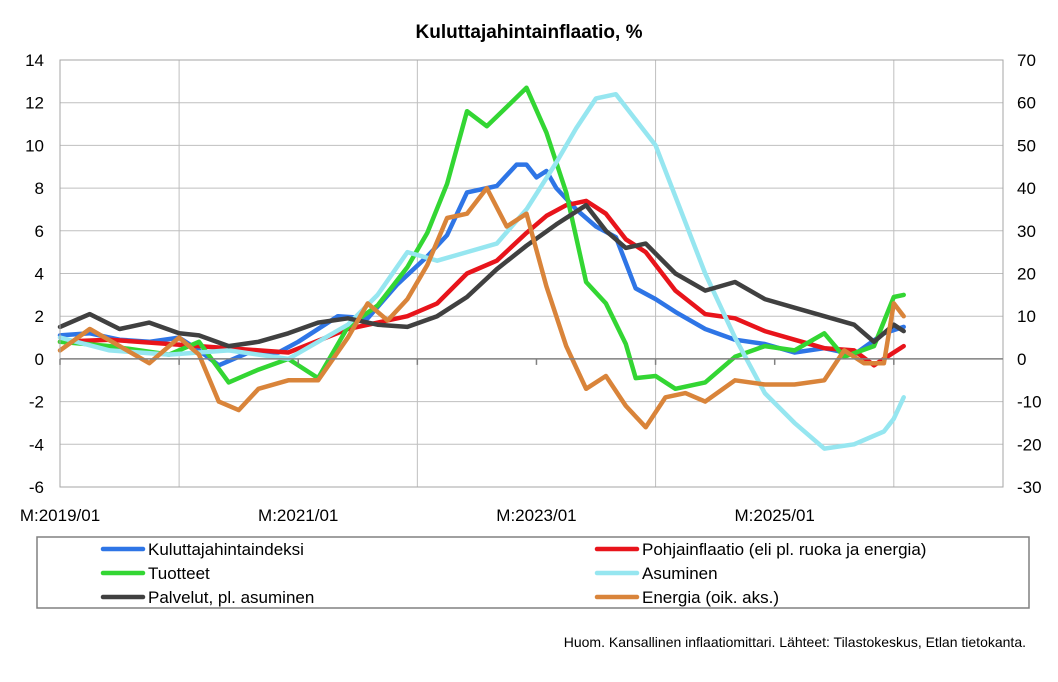 The height and width of the screenshot is (682, 1058). I want to click on right-tick-label: 20, so click(1026, 274).